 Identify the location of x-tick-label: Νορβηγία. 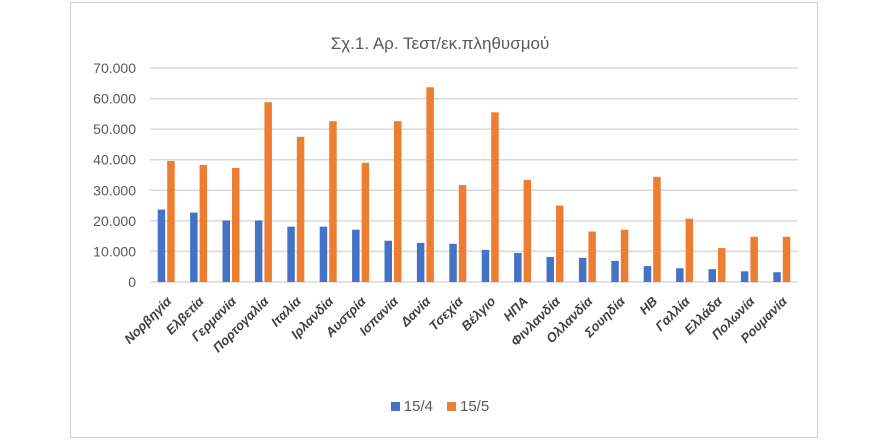
(148, 320).